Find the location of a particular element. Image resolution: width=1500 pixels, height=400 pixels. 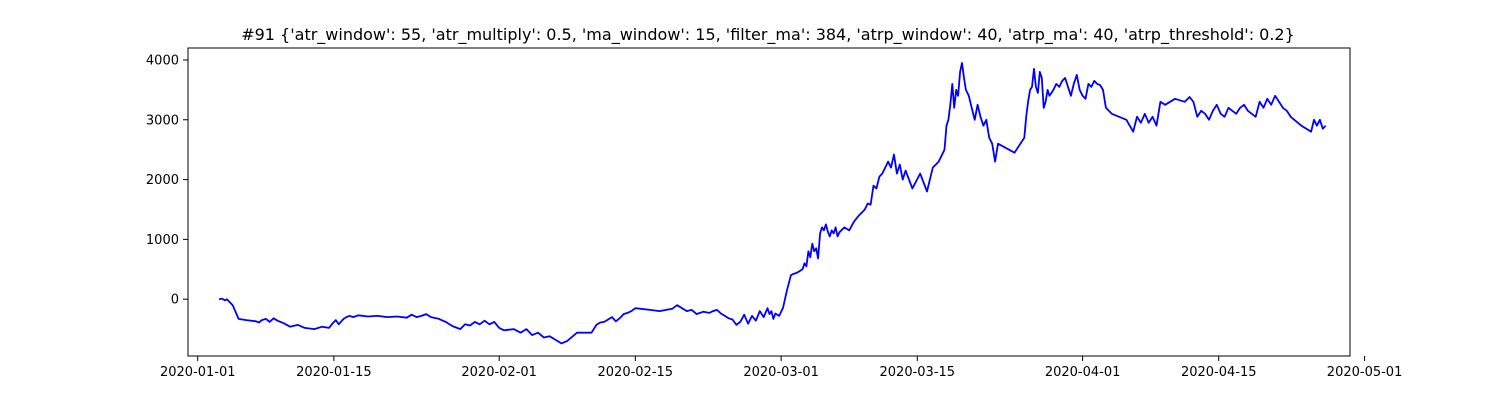

x-tick-label: 2020-04-01 is located at coordinates (1083, 372).